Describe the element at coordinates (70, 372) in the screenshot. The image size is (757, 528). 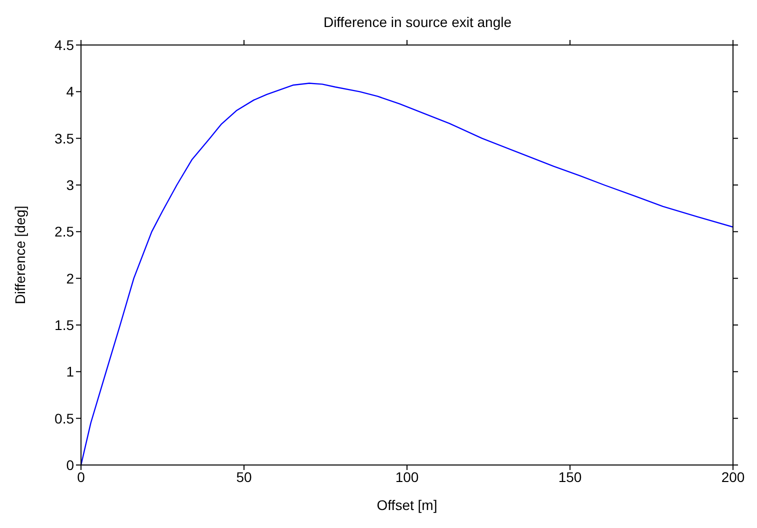
I see `y-tick-label: 1` at that location.